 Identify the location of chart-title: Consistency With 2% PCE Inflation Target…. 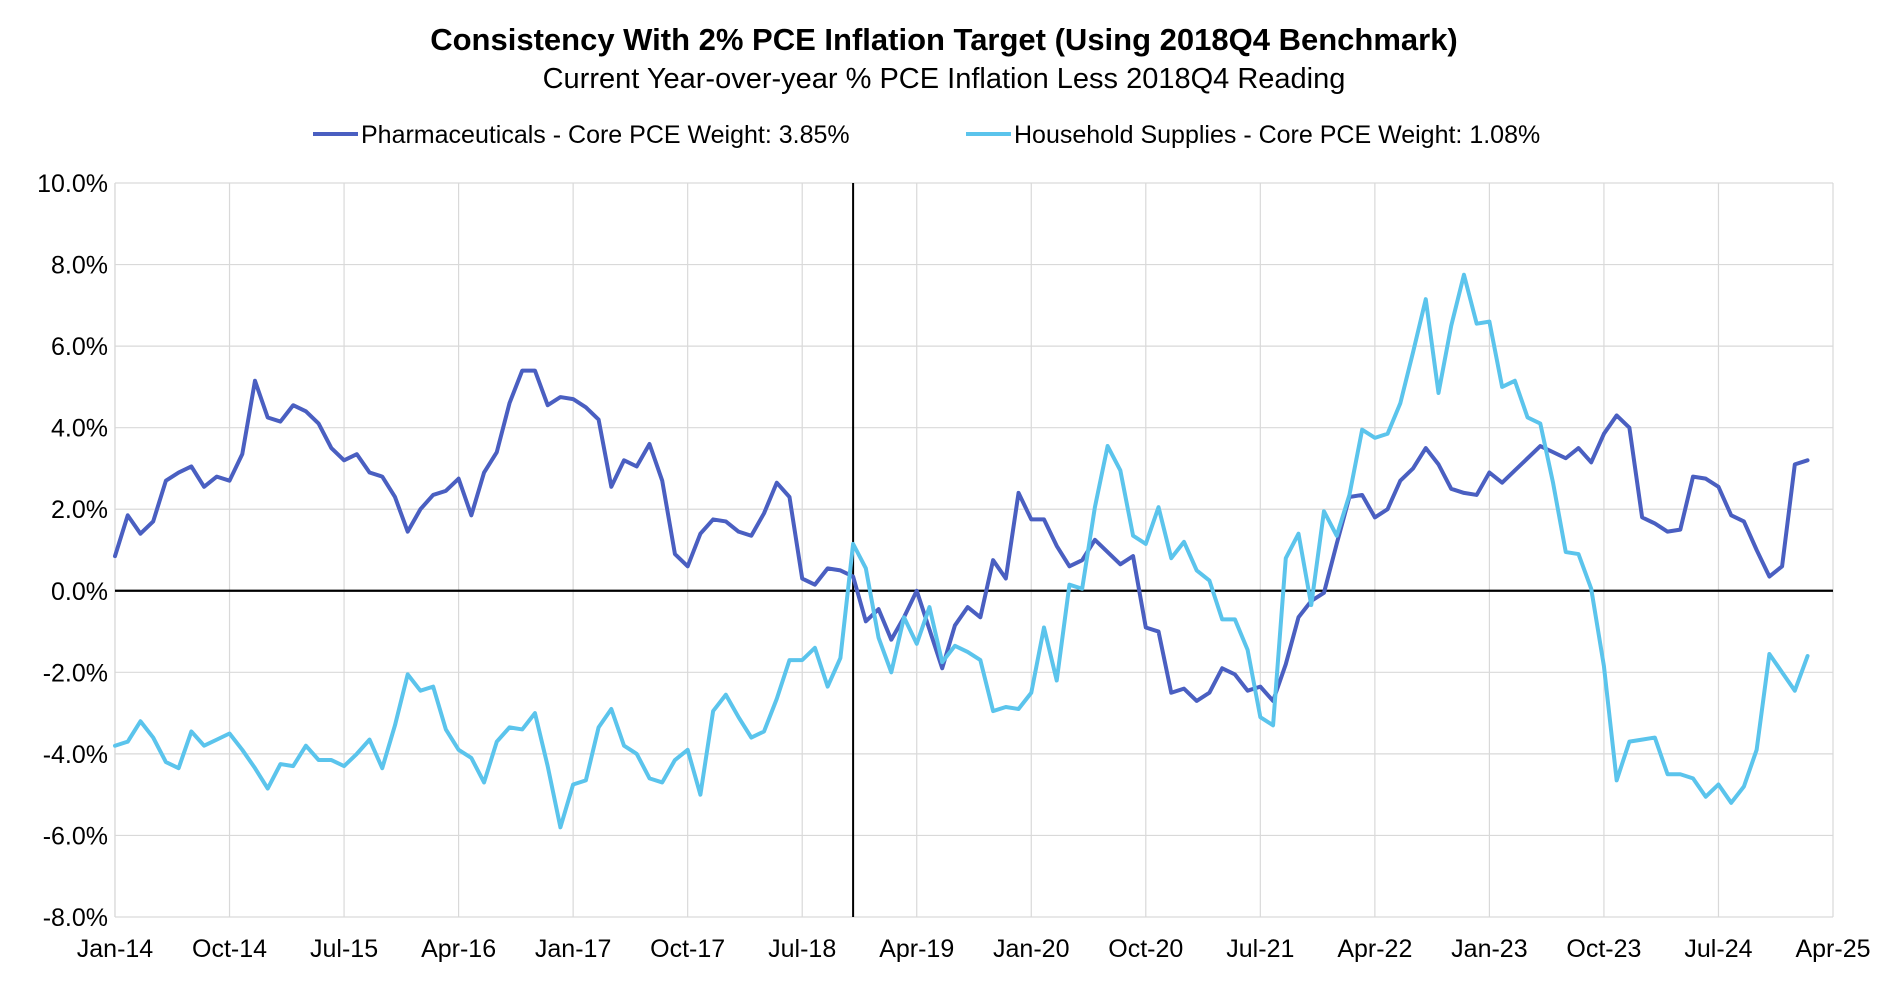
(944, 39).